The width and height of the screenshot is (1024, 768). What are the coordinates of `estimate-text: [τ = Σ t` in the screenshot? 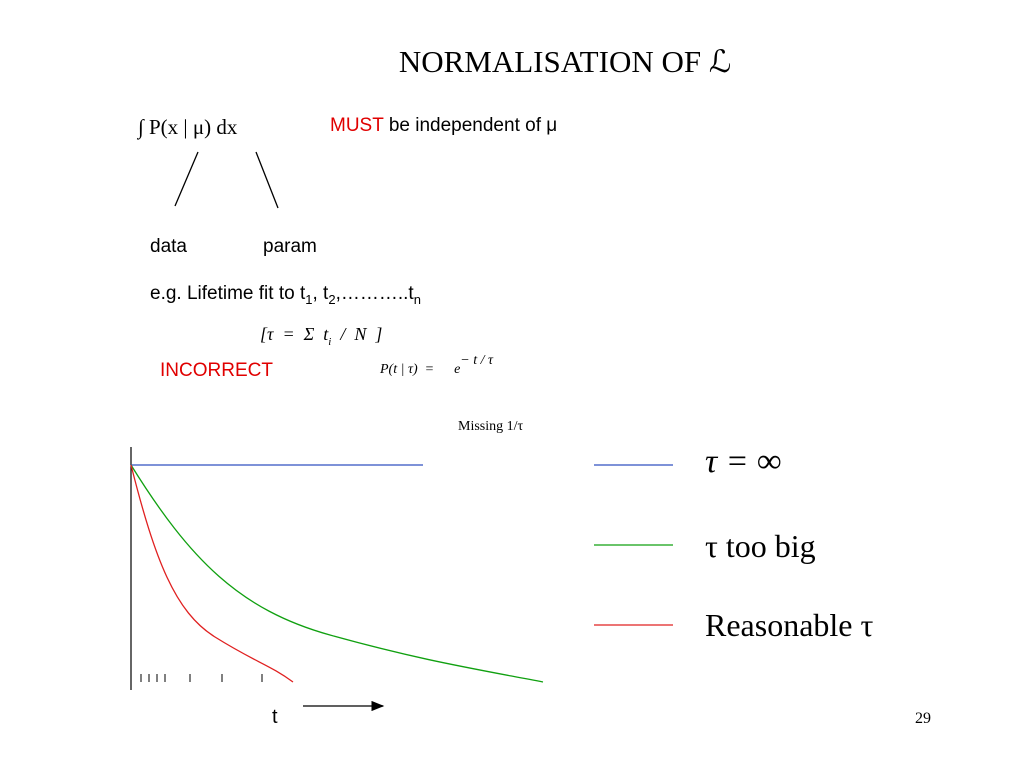 It's located at (294, 334).